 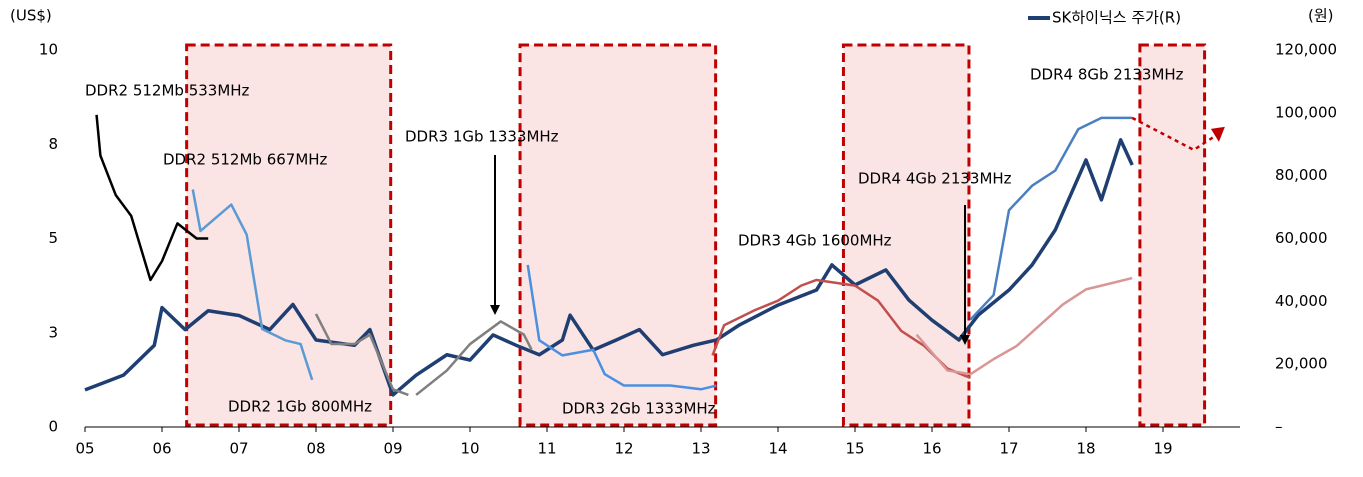 What do you see at coordinates (1217, 134) in the screenshot?
I see `arrowhead` at bounding box center [1217, 134].